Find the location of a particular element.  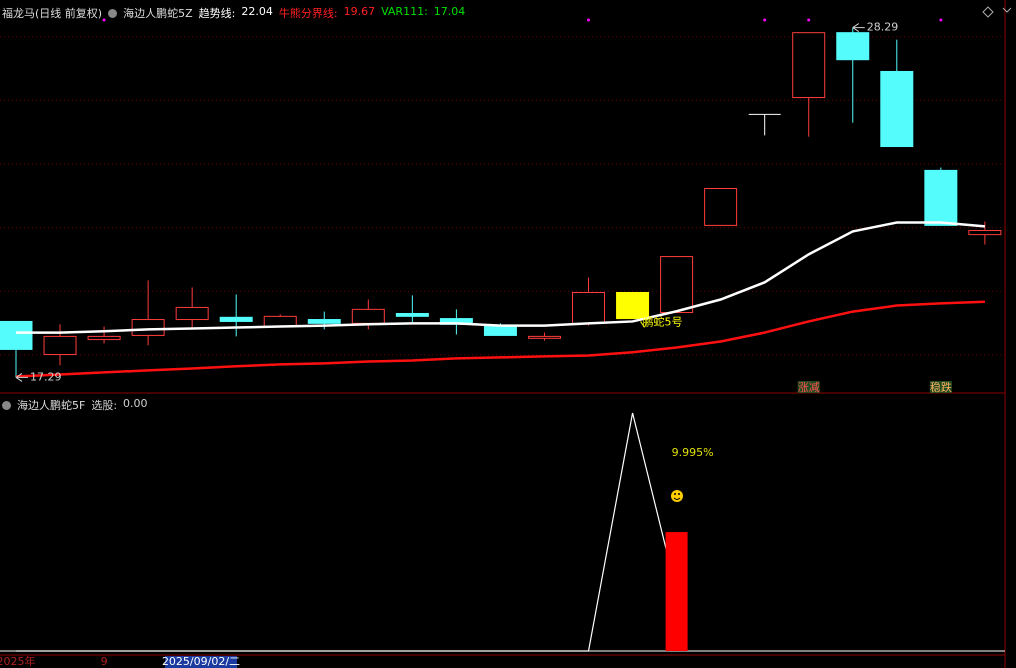

legend-label: VAR111: is located at coordinates (404, 11).